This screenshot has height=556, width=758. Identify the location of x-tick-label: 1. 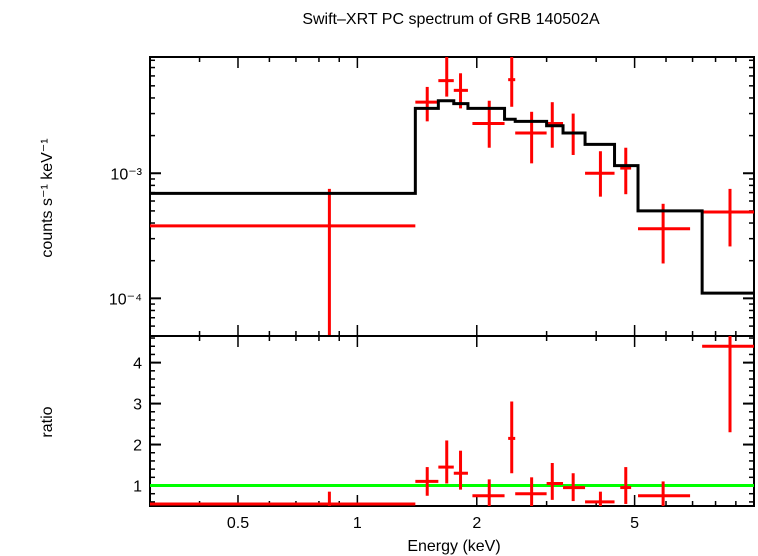
(357, 523).